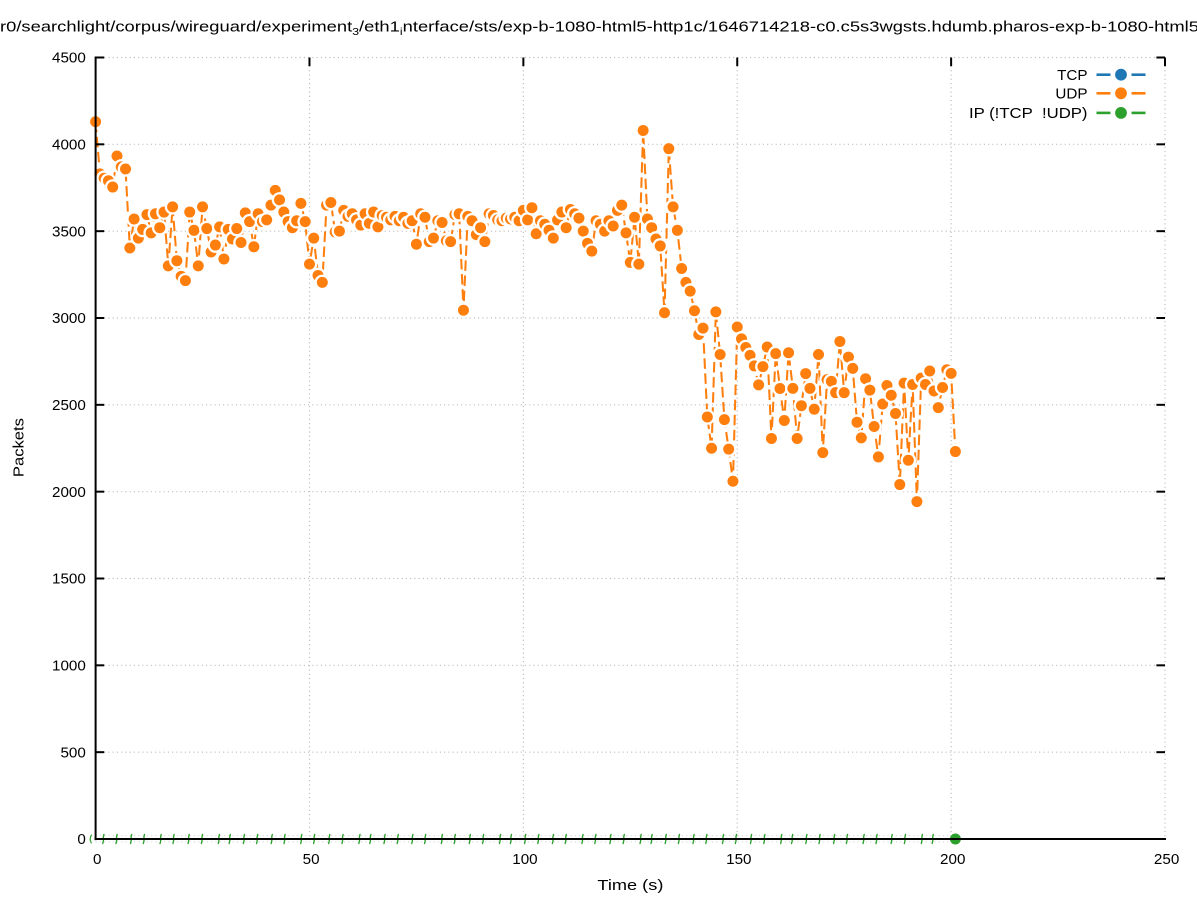  What do you see at coordinates (69, 405) in the screenshot?
I see `svg-text: 2500` at bounding box center [69, 405].